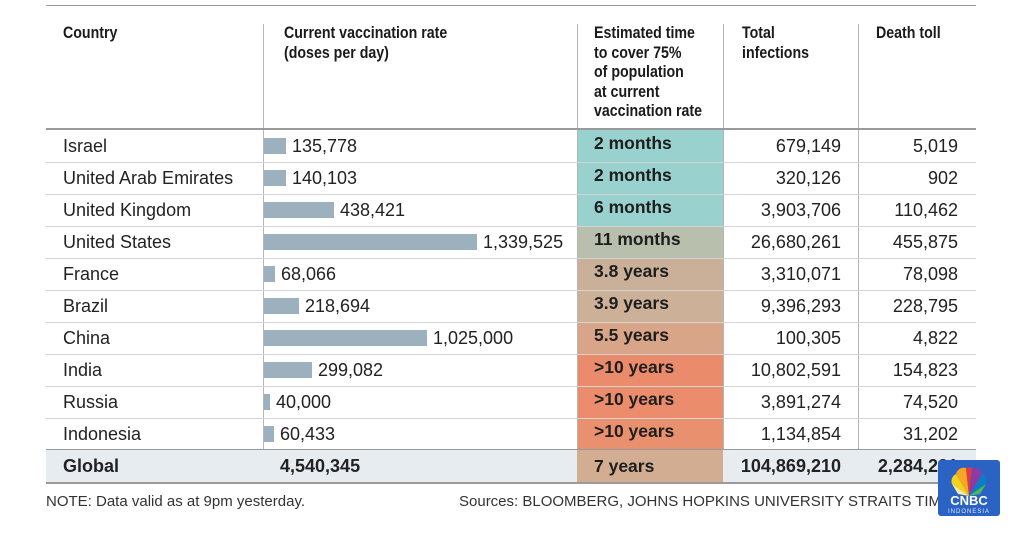  Describe the element at coordinates (309, 274) in the screenshot. I see `vaccination-rate-label: 68,066` at that location.